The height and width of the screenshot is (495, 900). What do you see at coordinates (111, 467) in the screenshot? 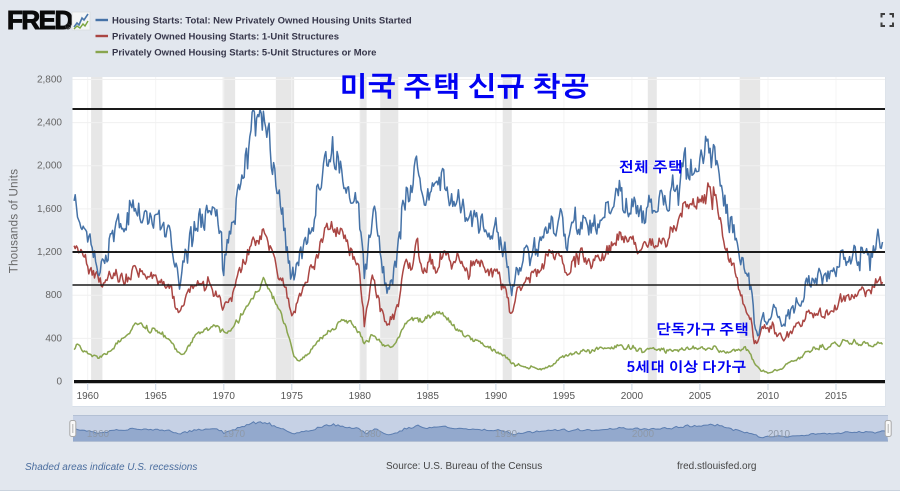
I see `svg-text:Shaded areas indicate U.S. rec: Shaded areas indicate U.S. recessions` at bounding box center [111, 467].